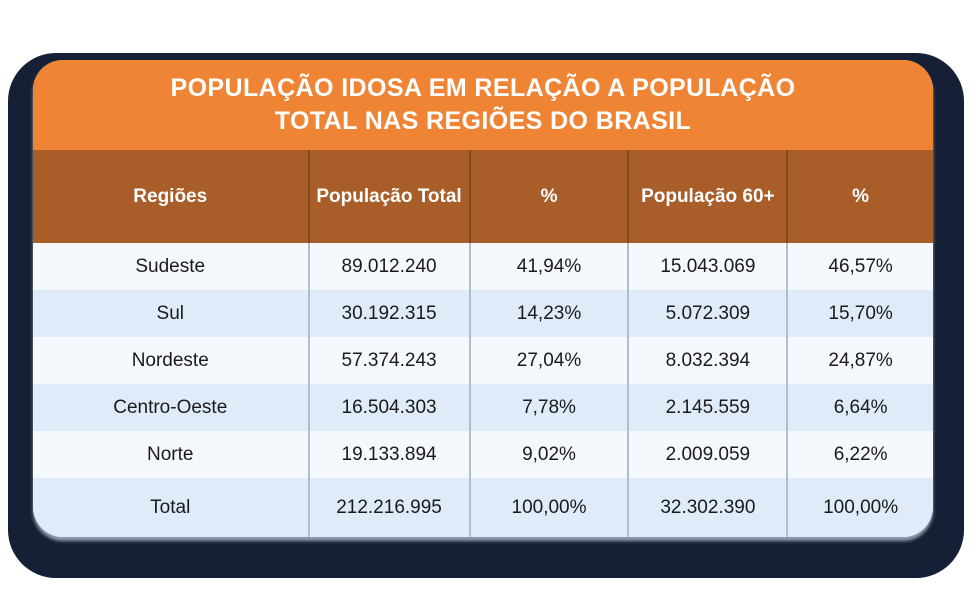  What do you see at coordinates (170, 266) in the screenshot?
I see `cell-region: Sudeste` at bounding box center [170, 266].